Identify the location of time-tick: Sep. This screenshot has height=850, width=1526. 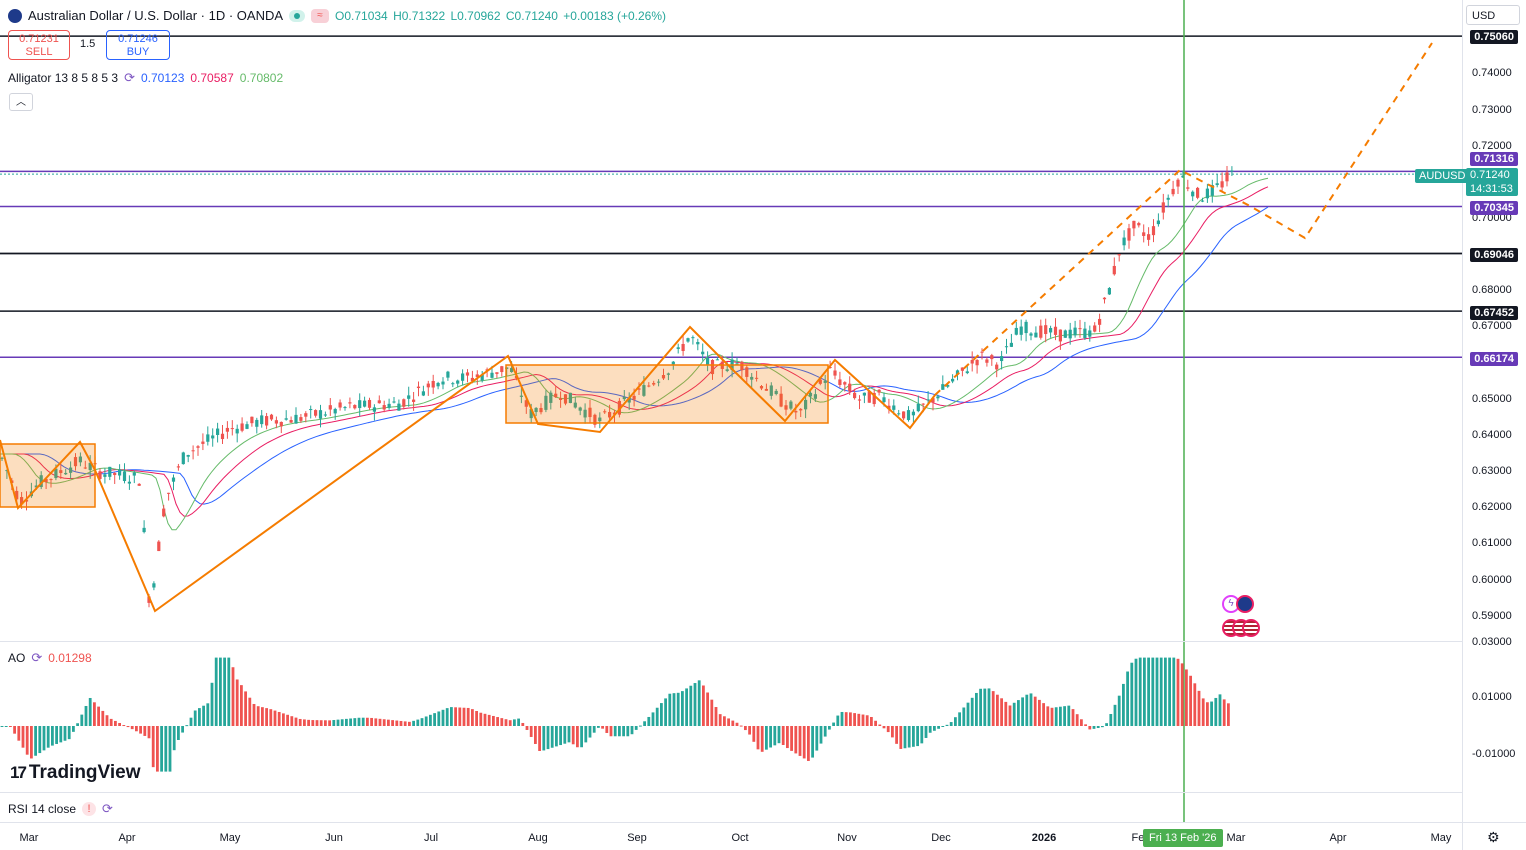
(637, 838).